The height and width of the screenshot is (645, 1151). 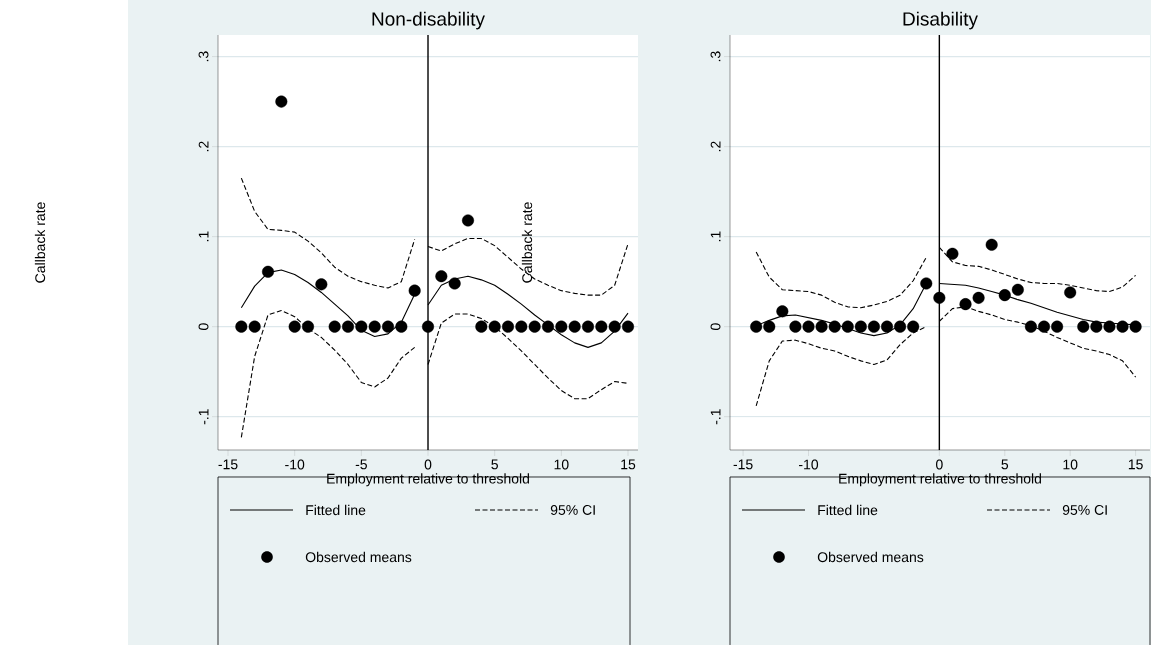 What do you see at coordinates (940, 20) in the screenshot?
I see `chart-title: Disability` at bounding box center [940, 20].